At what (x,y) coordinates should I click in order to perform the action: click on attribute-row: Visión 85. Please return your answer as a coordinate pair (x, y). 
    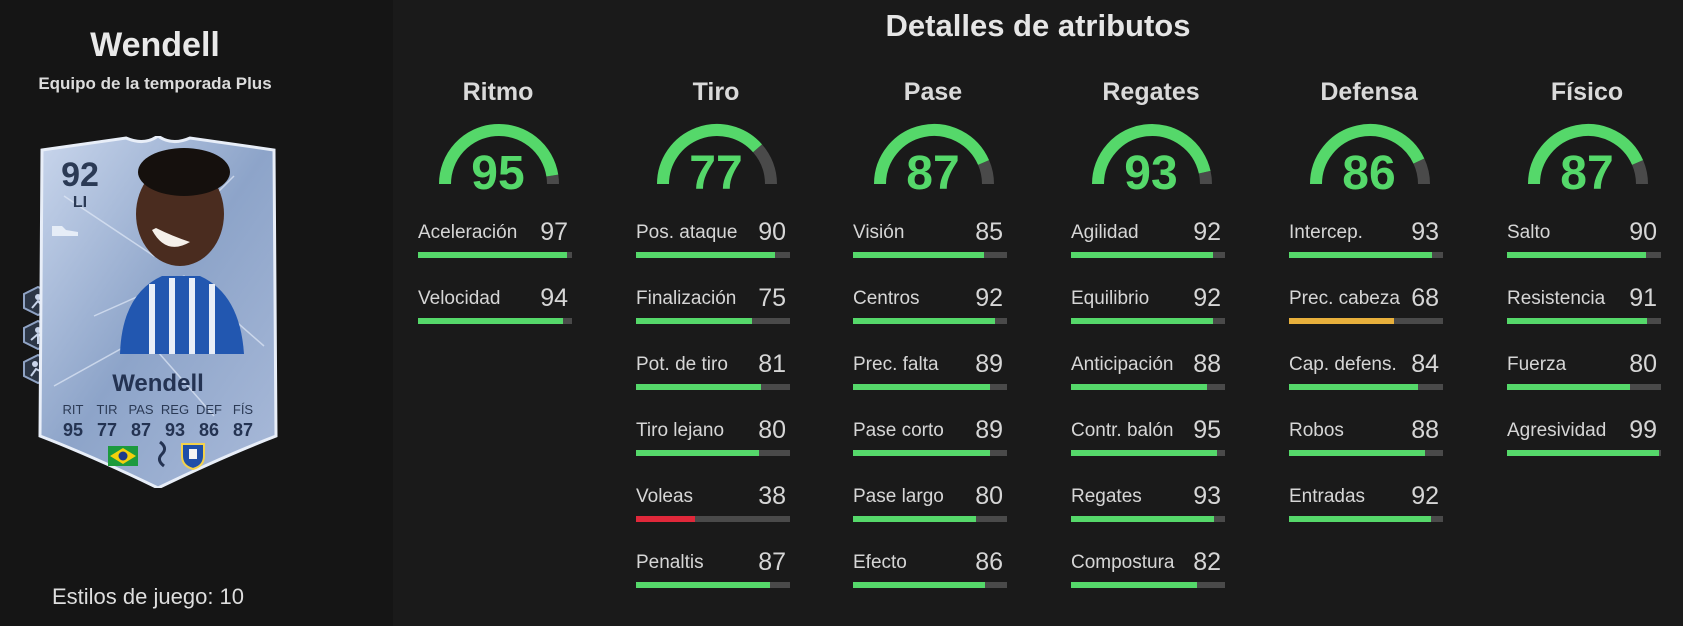
    Looking at the image, I should click on (930, 240).